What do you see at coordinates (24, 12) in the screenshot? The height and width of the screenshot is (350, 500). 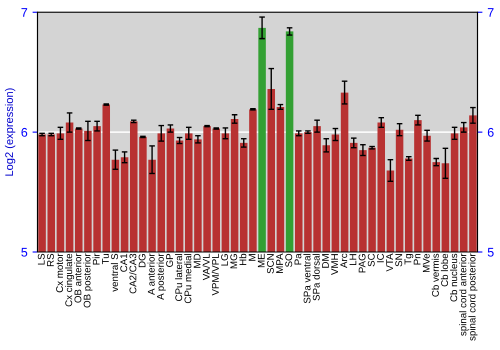 I see `y-tick-label: 7` at bounding box center [24, 12].